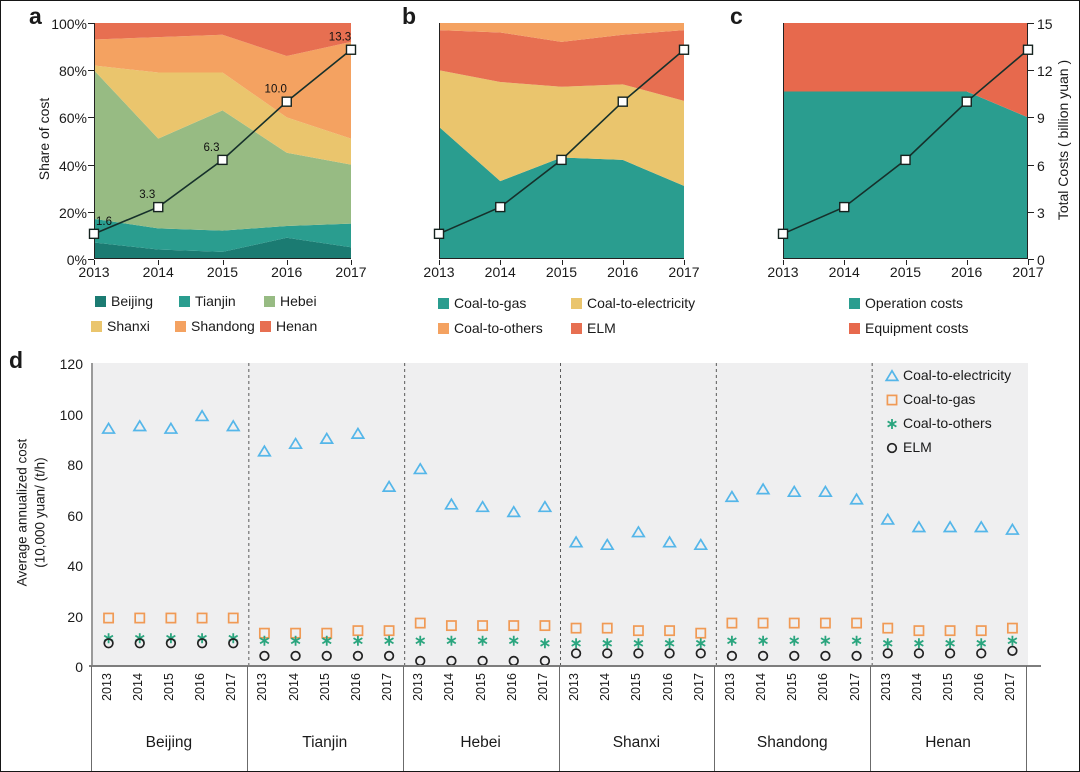 The height and width of the screenshot is (772, 1080). I want to click on legend-label: Beijing, so click(132, 301).